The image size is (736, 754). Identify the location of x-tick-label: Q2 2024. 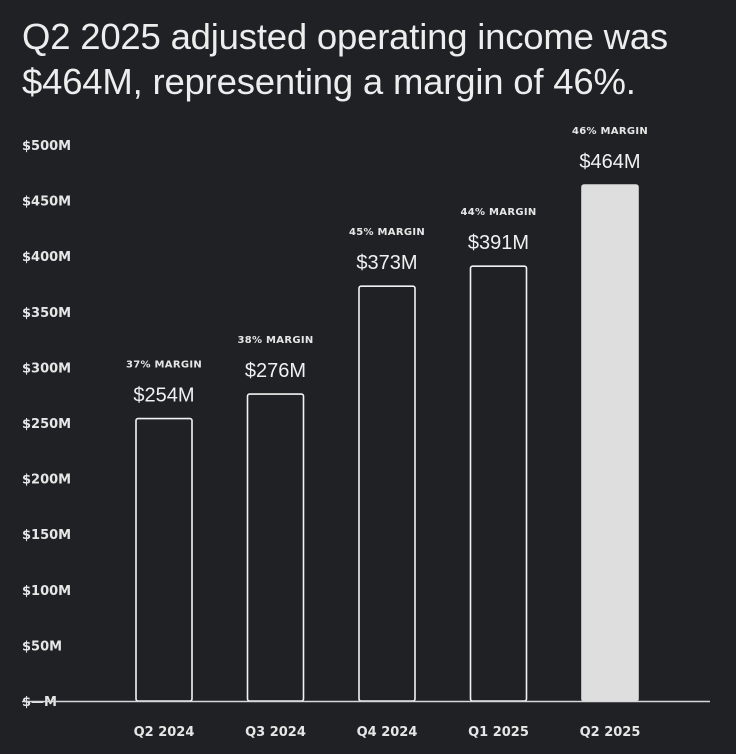
(164, 732).